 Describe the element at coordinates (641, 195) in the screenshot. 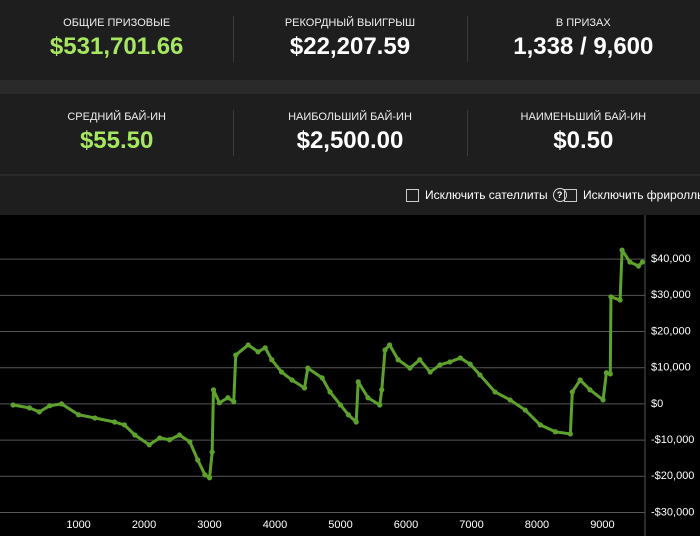

I see `filter-label: Исключить фрироллы` at that location.